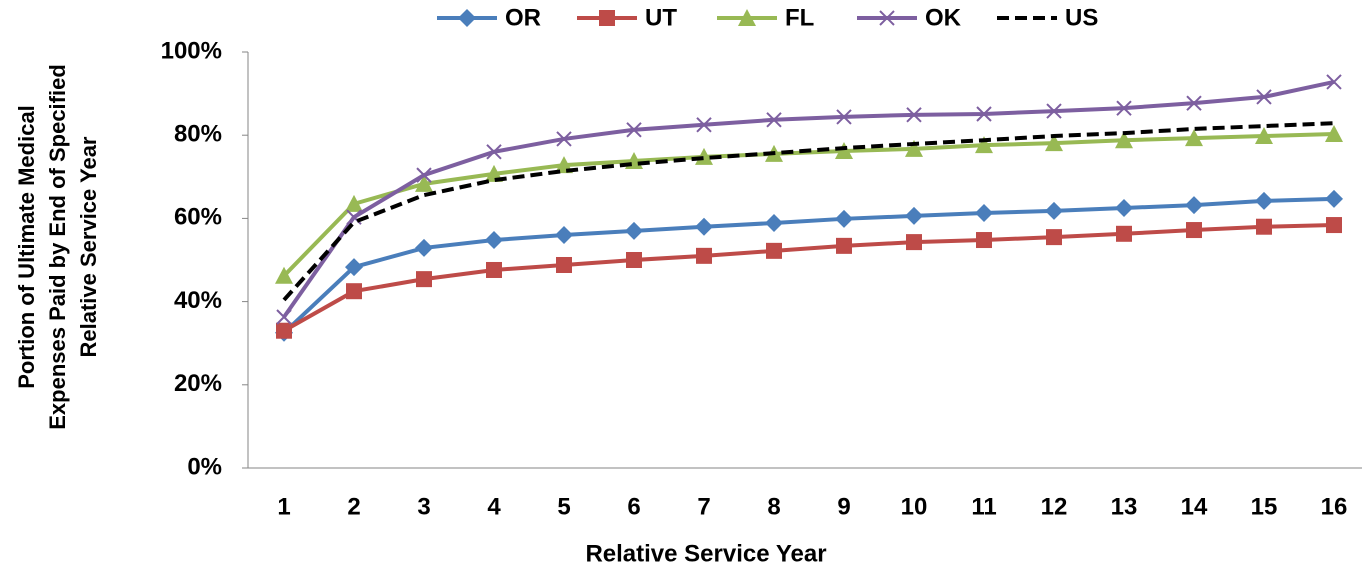  I want to click on legend-label: US, so click(1081, 17).